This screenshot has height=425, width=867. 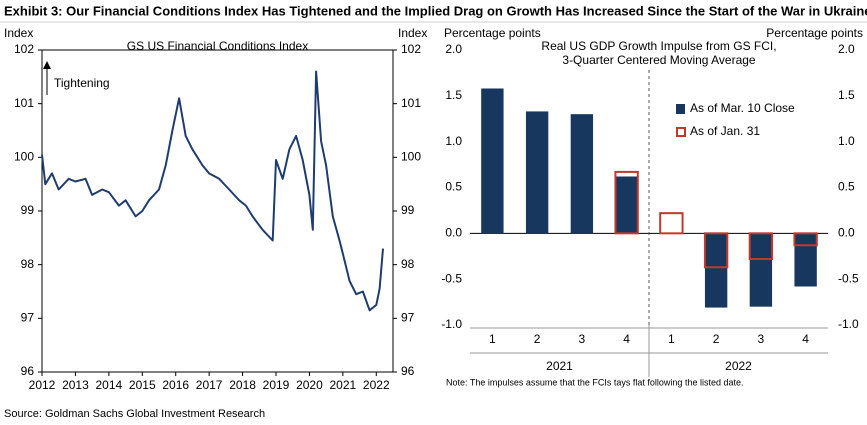 What do you see at coordinates (47, 65) in the screenshot?
I see `arrow-head` at bounding box center [47, 65].